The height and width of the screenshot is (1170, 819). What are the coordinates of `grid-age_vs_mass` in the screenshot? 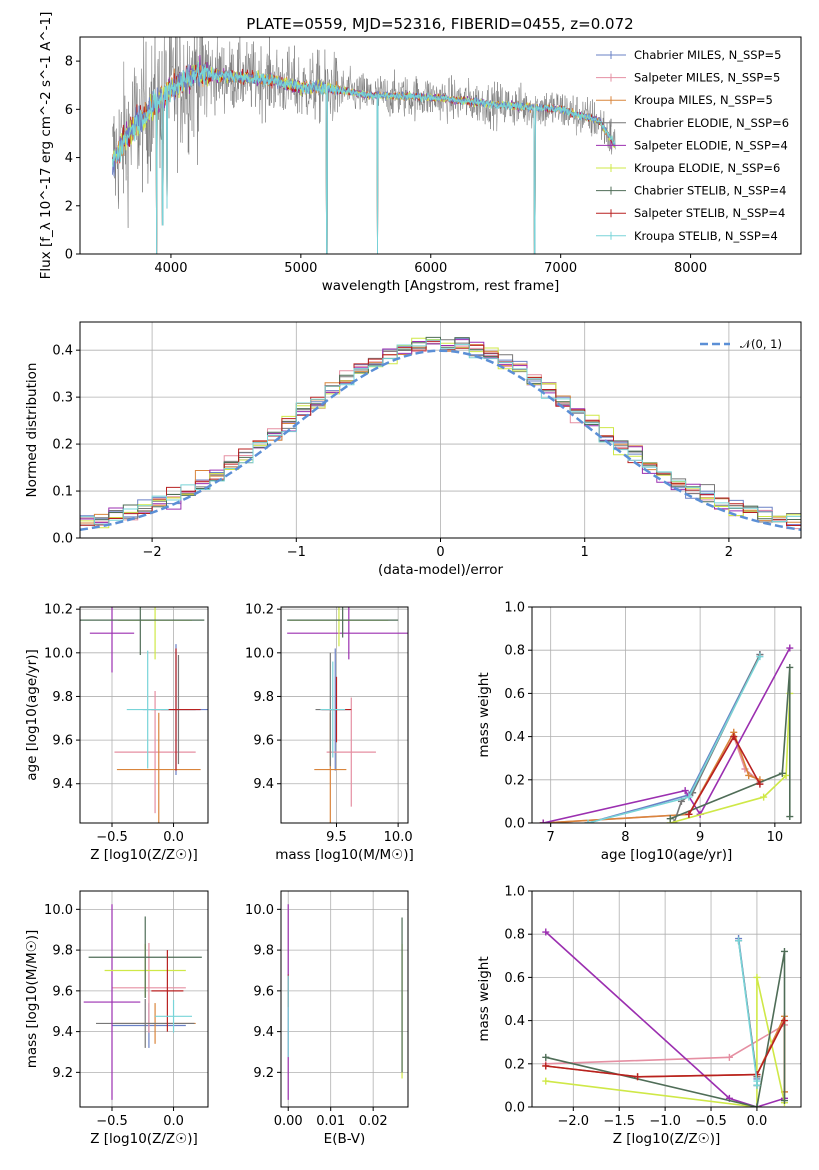 It's located at (344, 715).